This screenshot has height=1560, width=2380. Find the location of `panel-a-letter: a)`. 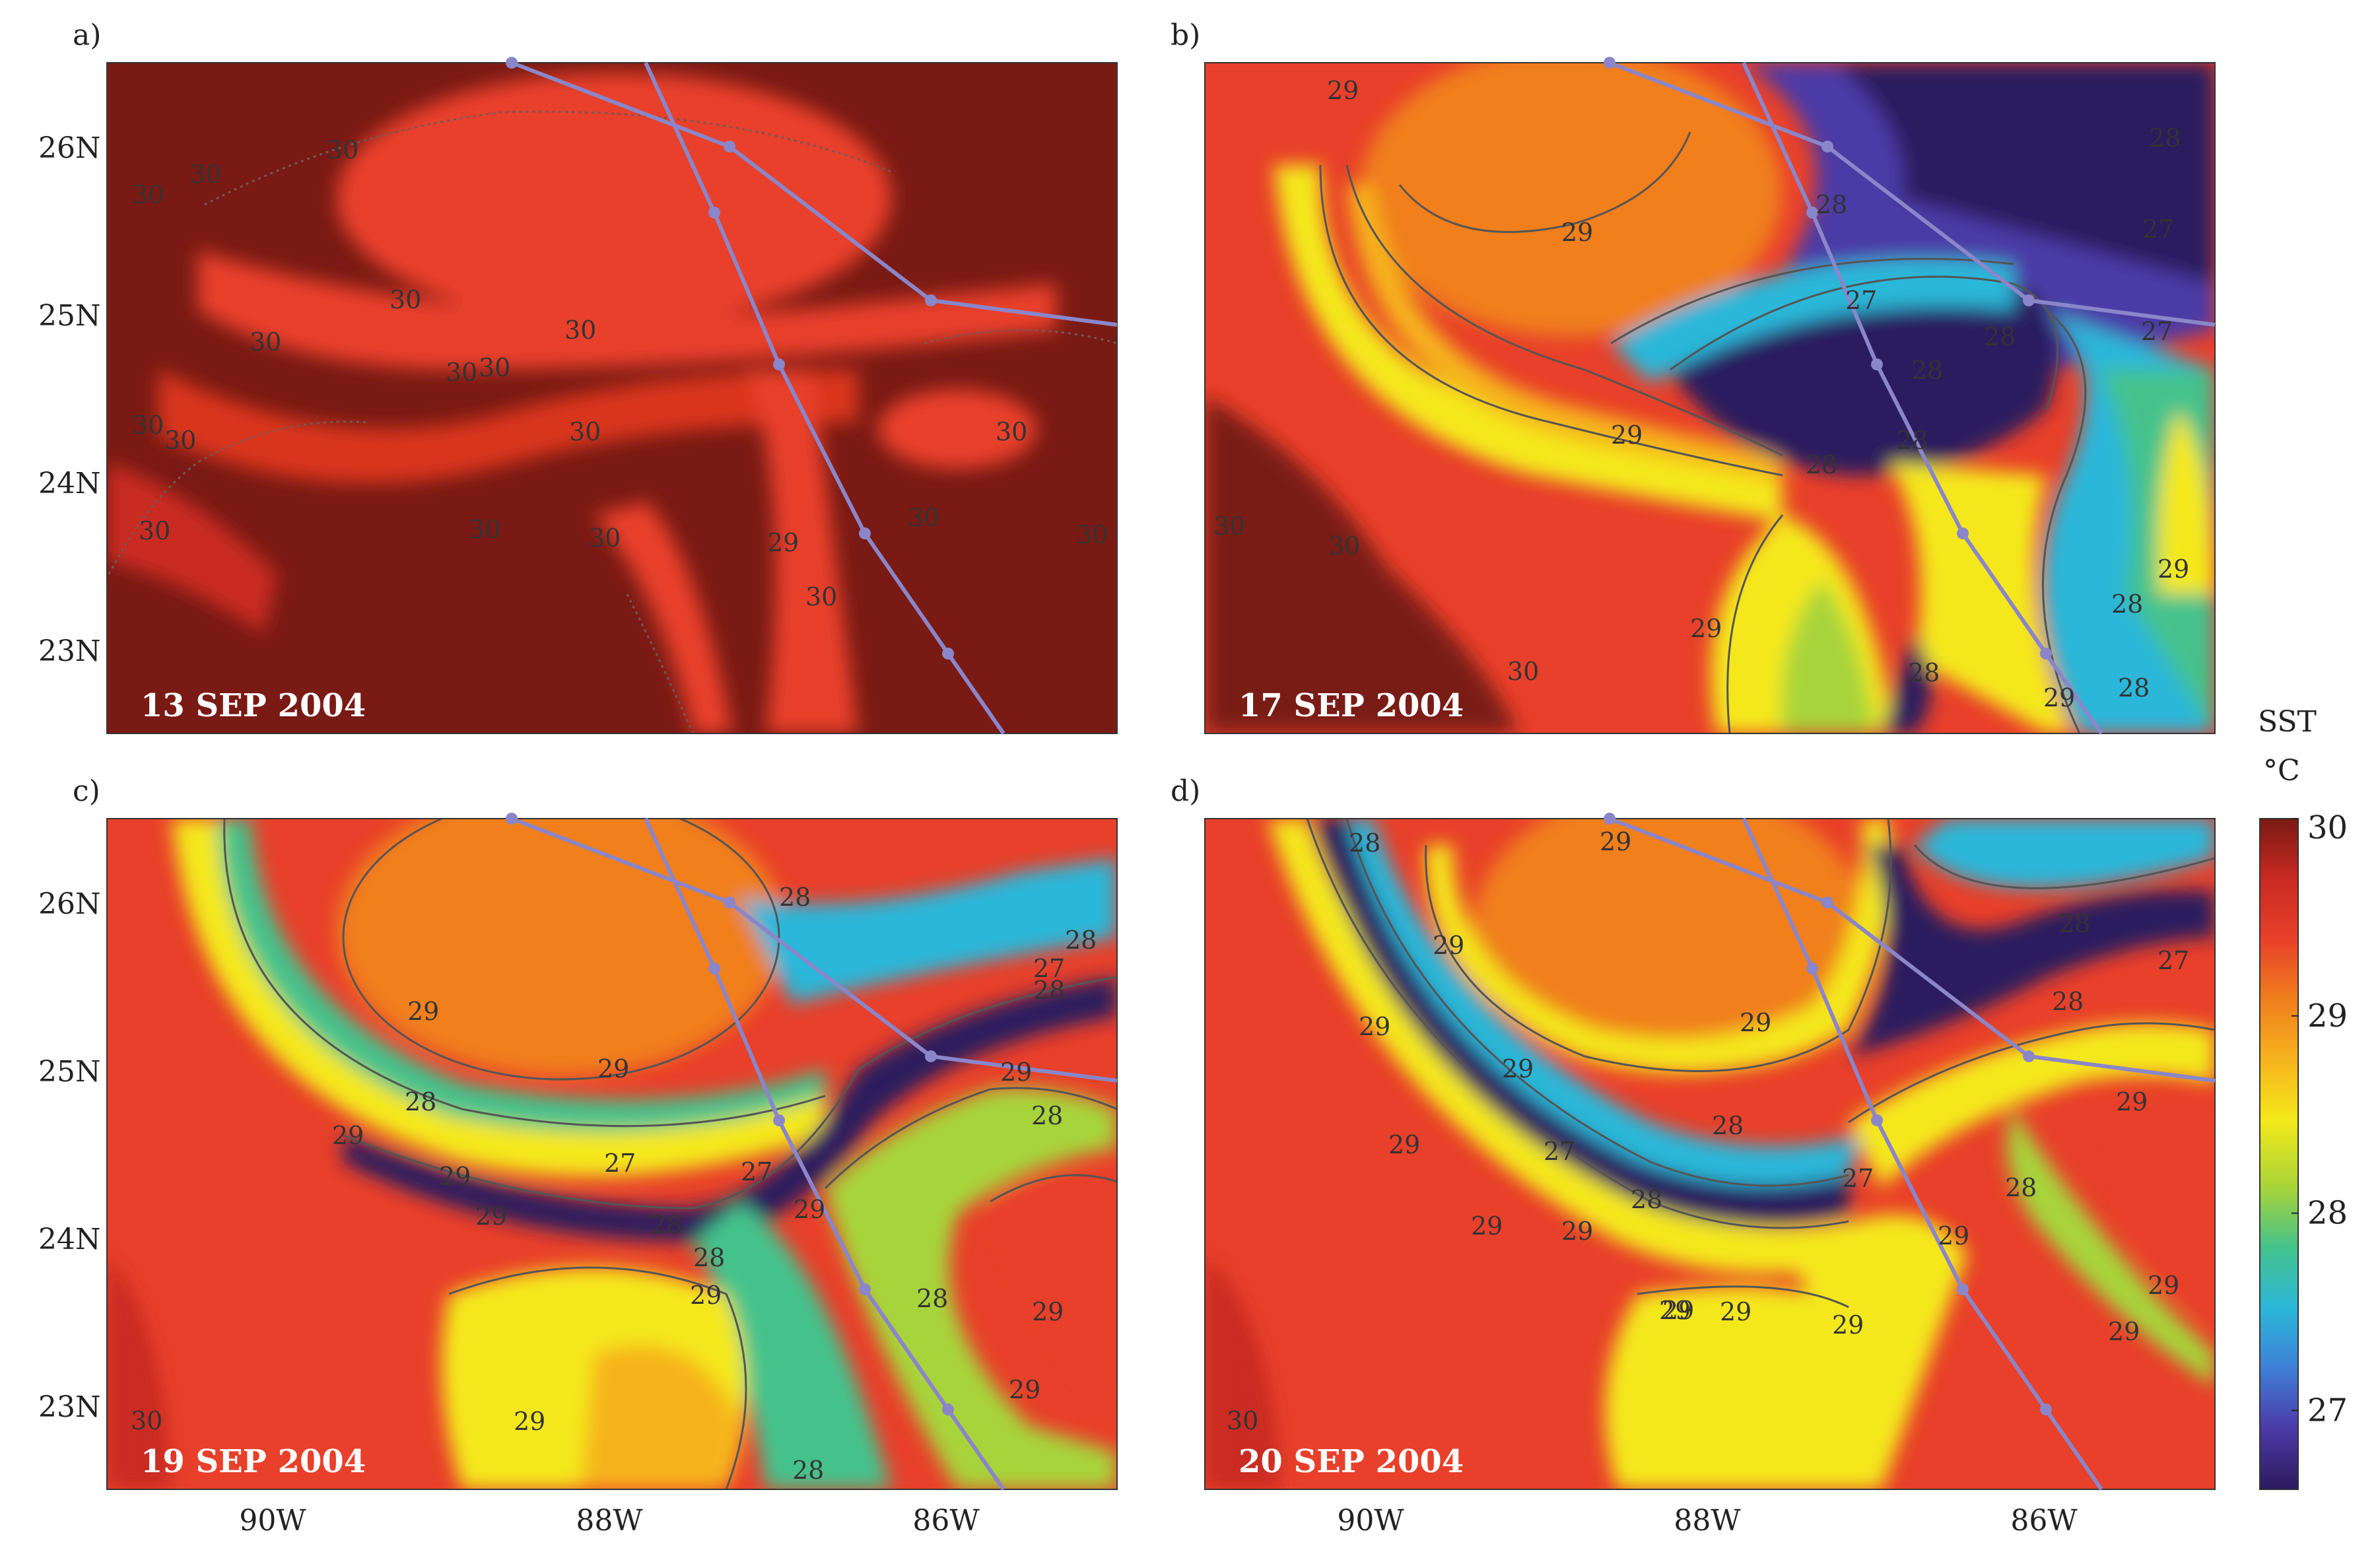

panel-a-letter: a) is located at coordinates (87, 35).